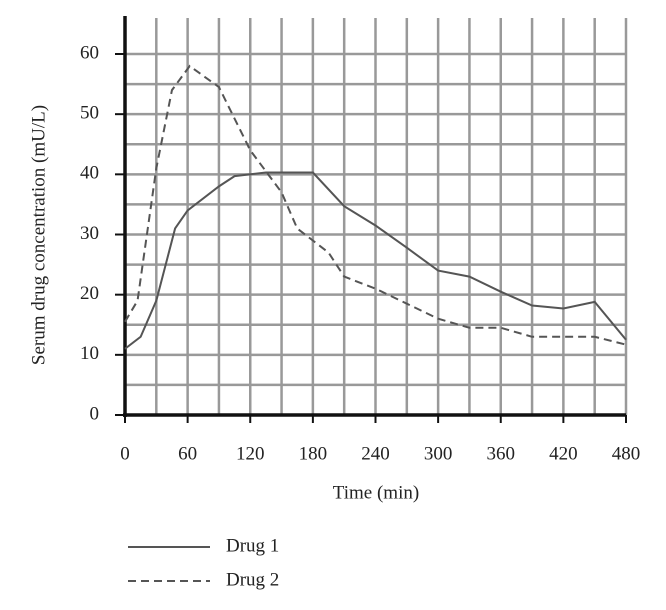 This screenshot has width=666, height=610. Describe the element at coordinates (252, 545) in the screenshot. I see `legend-label: Drug 1` at that location.